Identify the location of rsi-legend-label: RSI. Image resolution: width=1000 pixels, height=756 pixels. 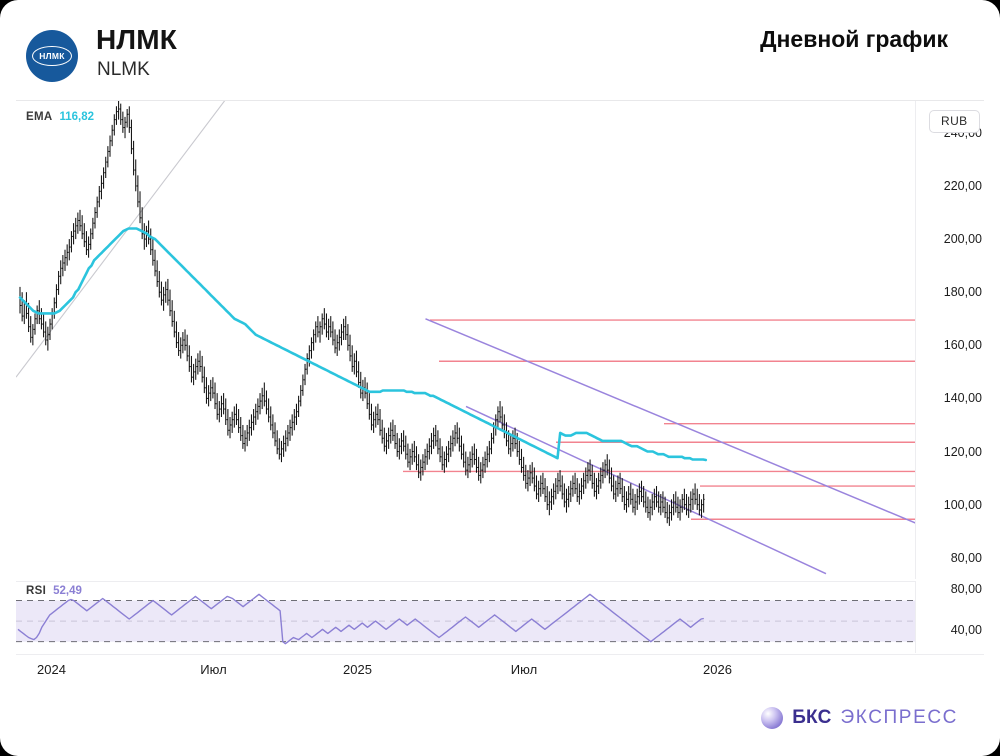
(36, 591).